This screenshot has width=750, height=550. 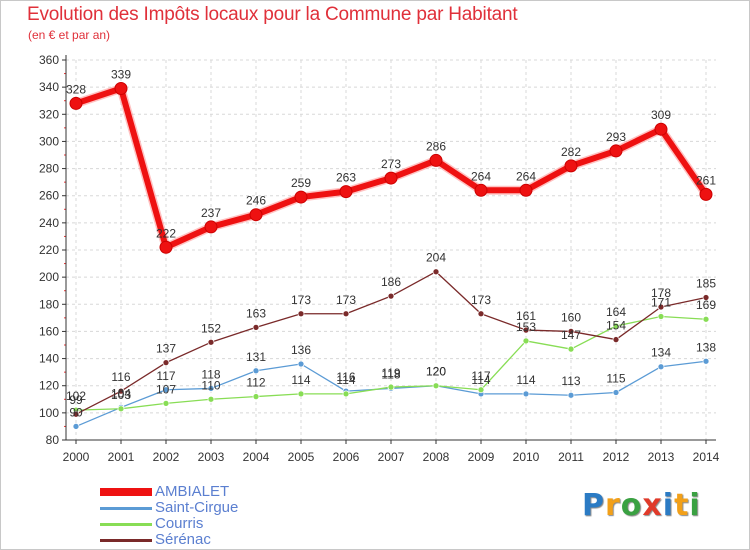 I want to click on y-tick-label: 80, so click(x=53, y=440).